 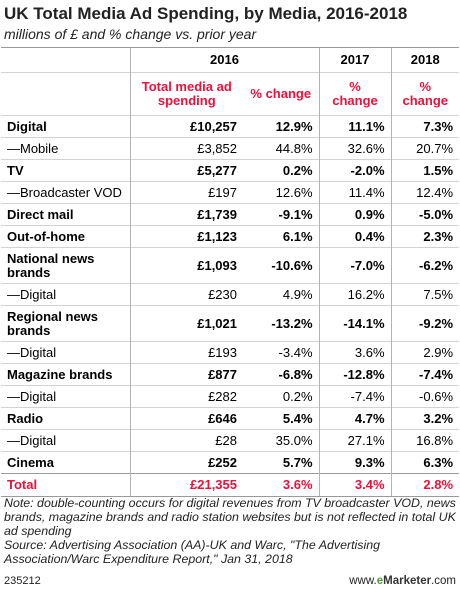 I want to click on corner-cell, so click(x=65, y=60).